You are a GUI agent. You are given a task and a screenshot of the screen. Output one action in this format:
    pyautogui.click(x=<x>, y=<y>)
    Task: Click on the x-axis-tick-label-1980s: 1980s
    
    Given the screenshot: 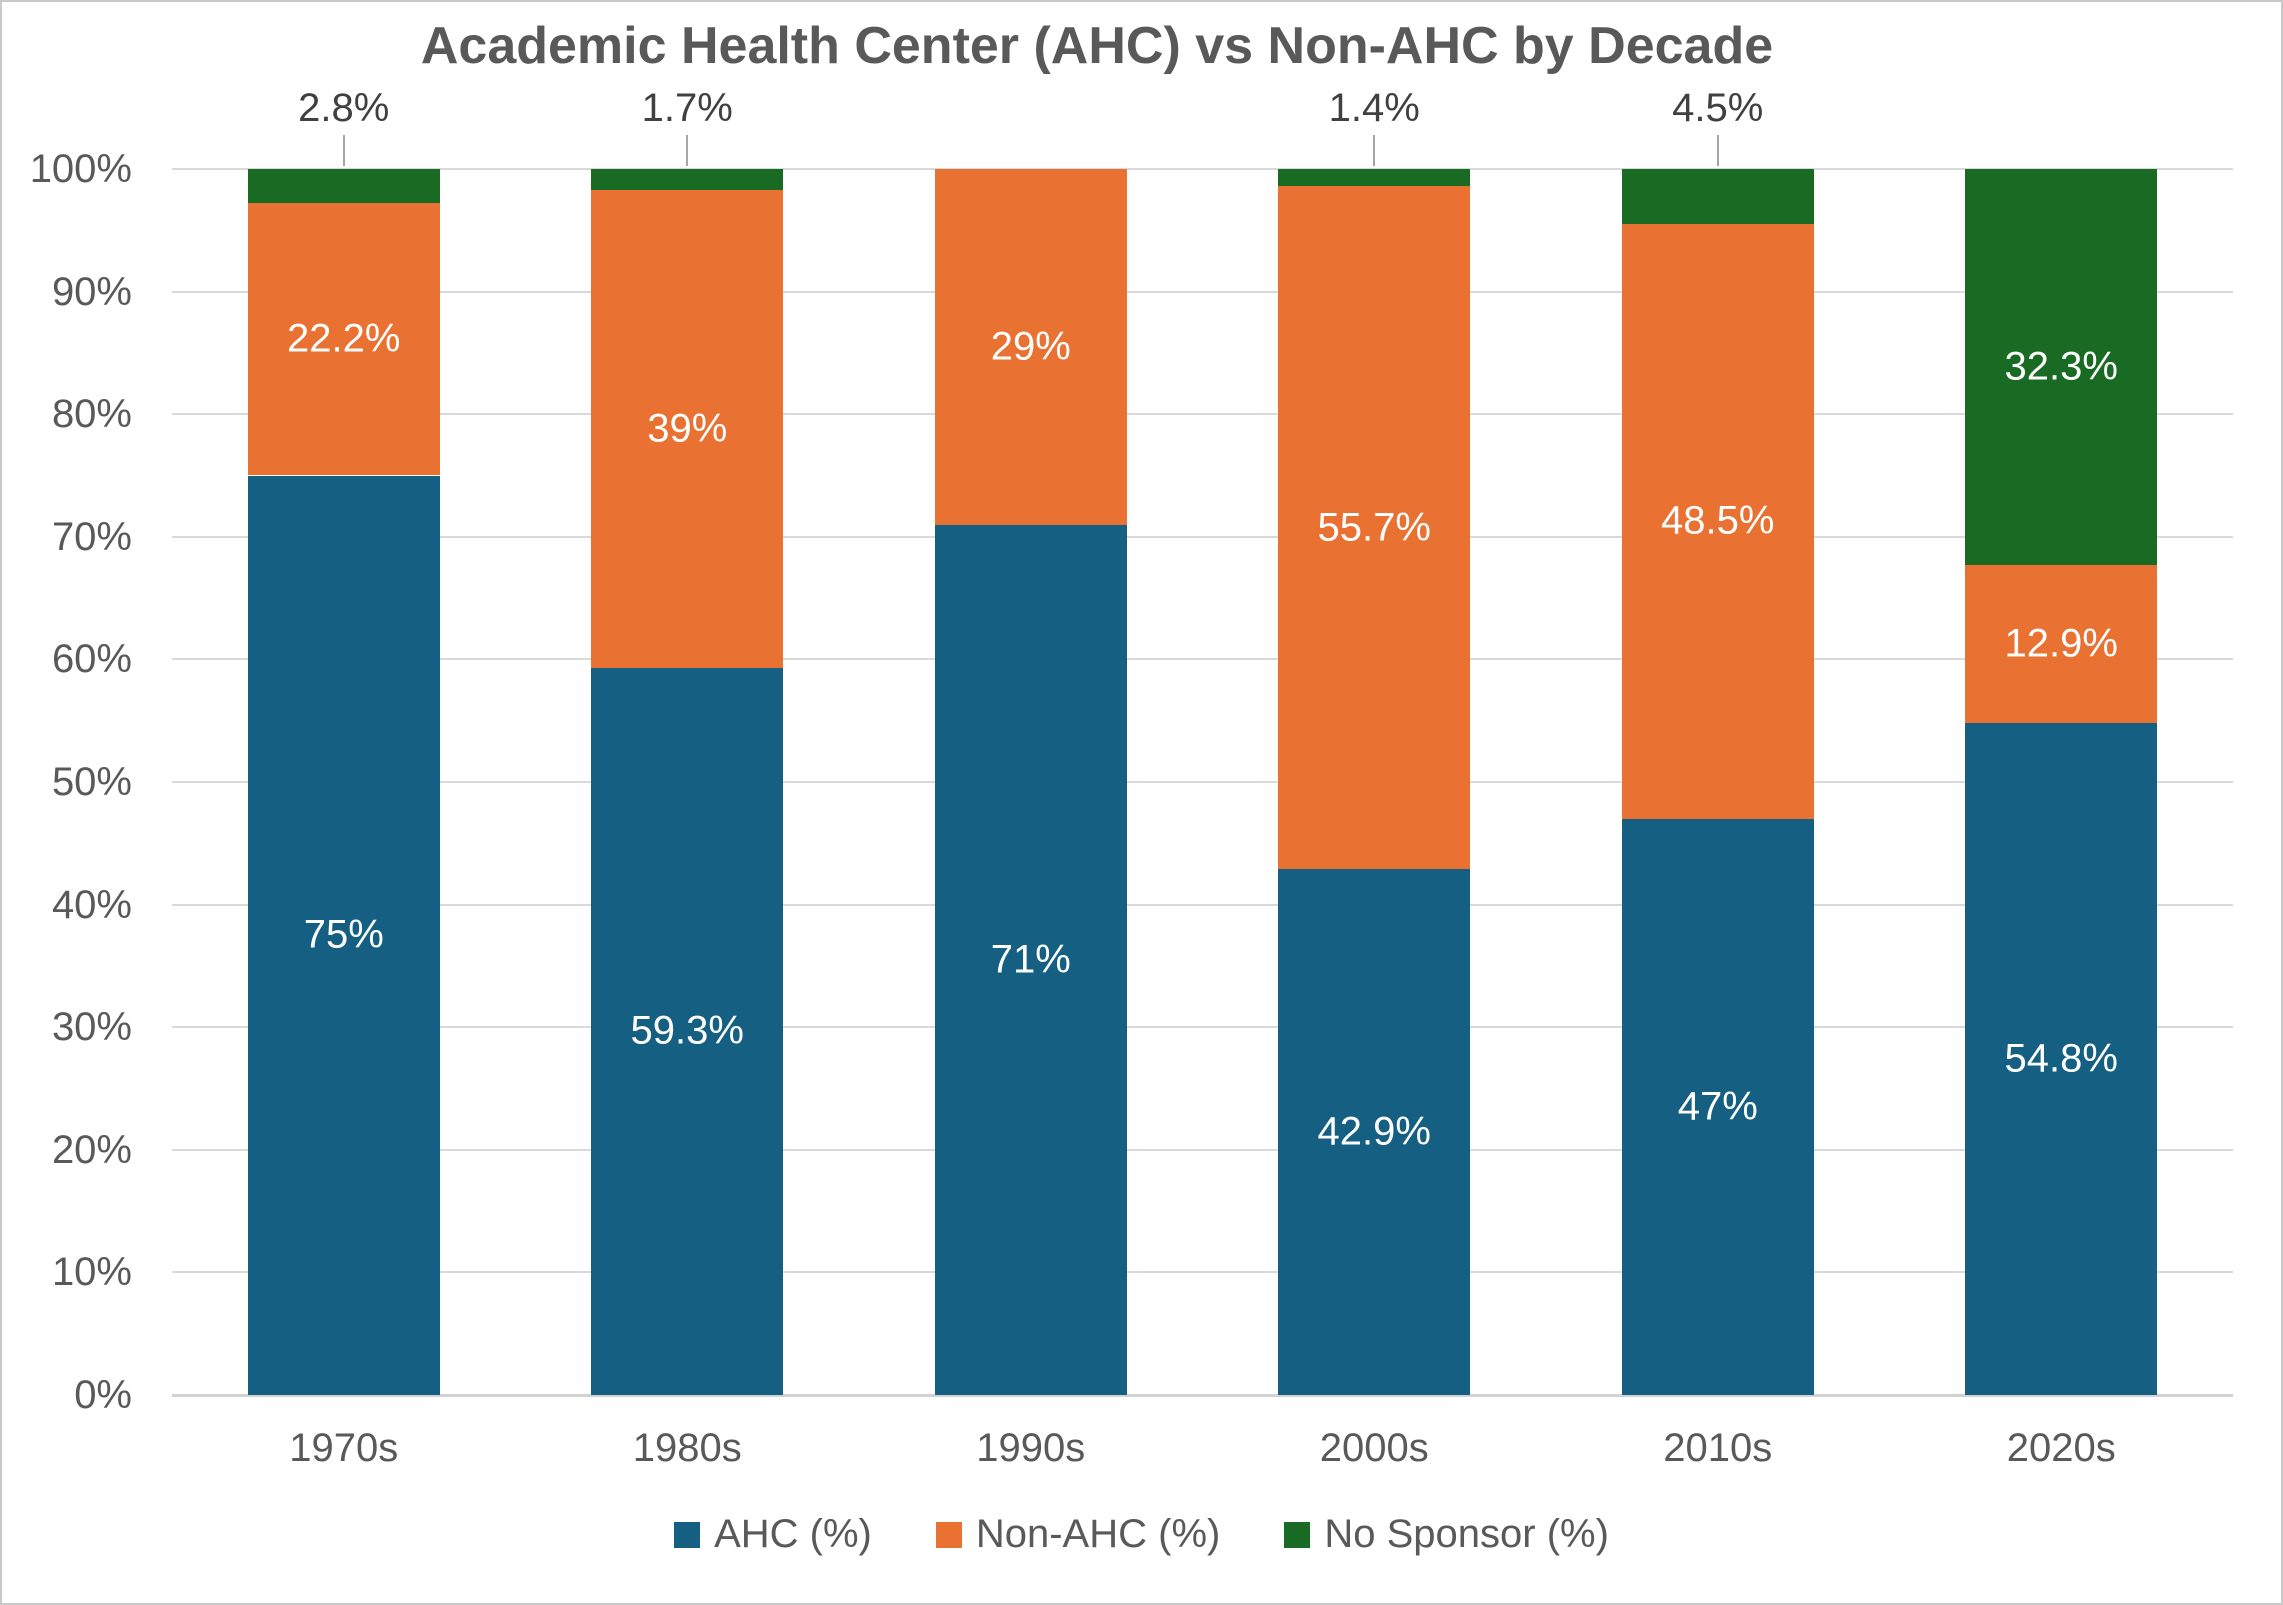 What is the action you would take?
    pyautogui.click(x=687, y=1448)
    